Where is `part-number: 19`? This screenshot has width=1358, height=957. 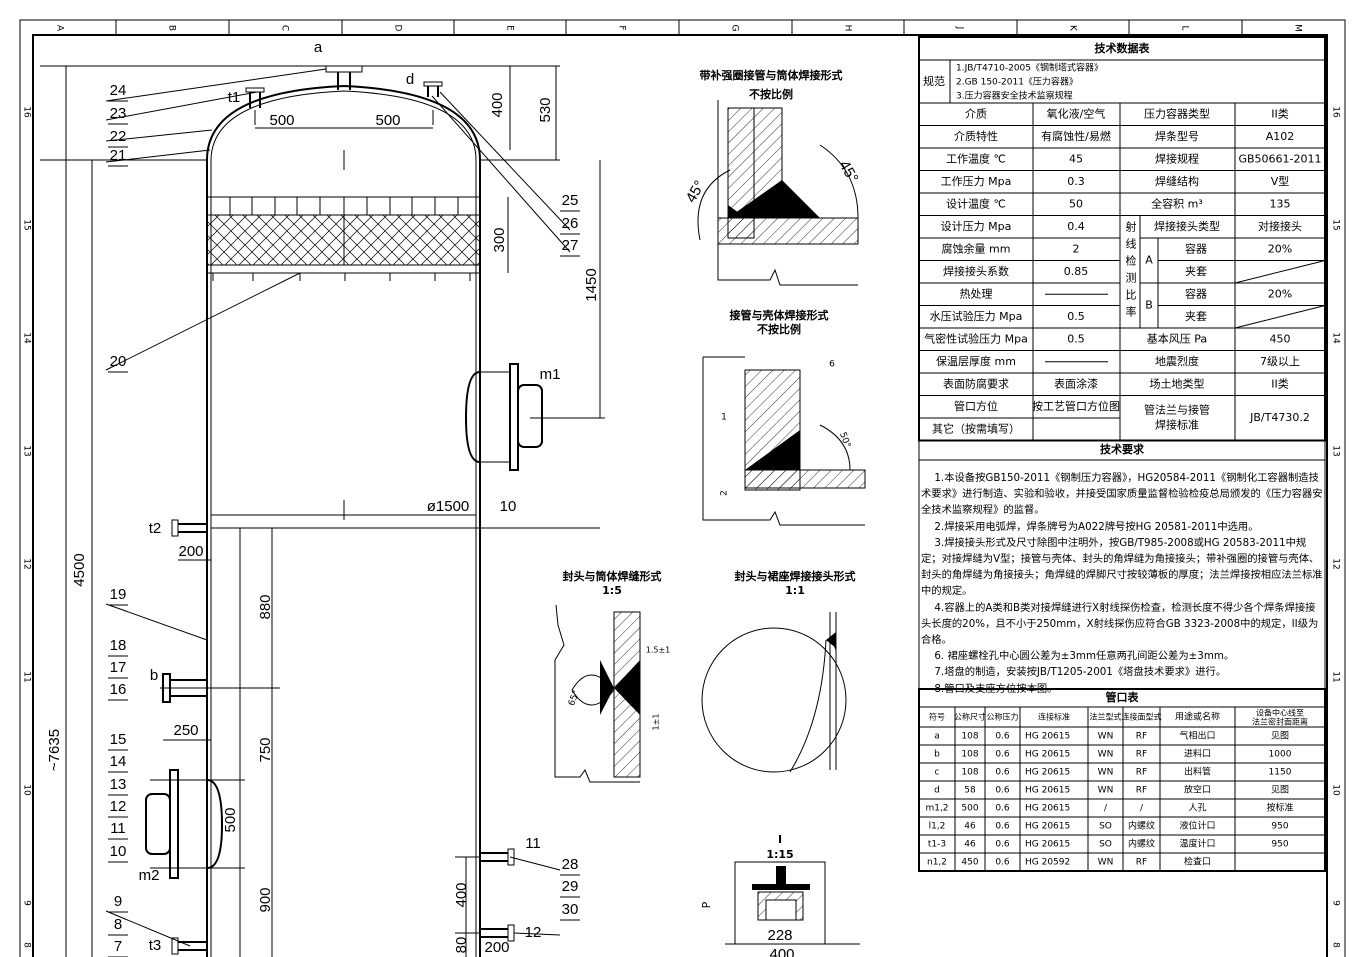
part-number: 19 is located at coordinates (118, 594).